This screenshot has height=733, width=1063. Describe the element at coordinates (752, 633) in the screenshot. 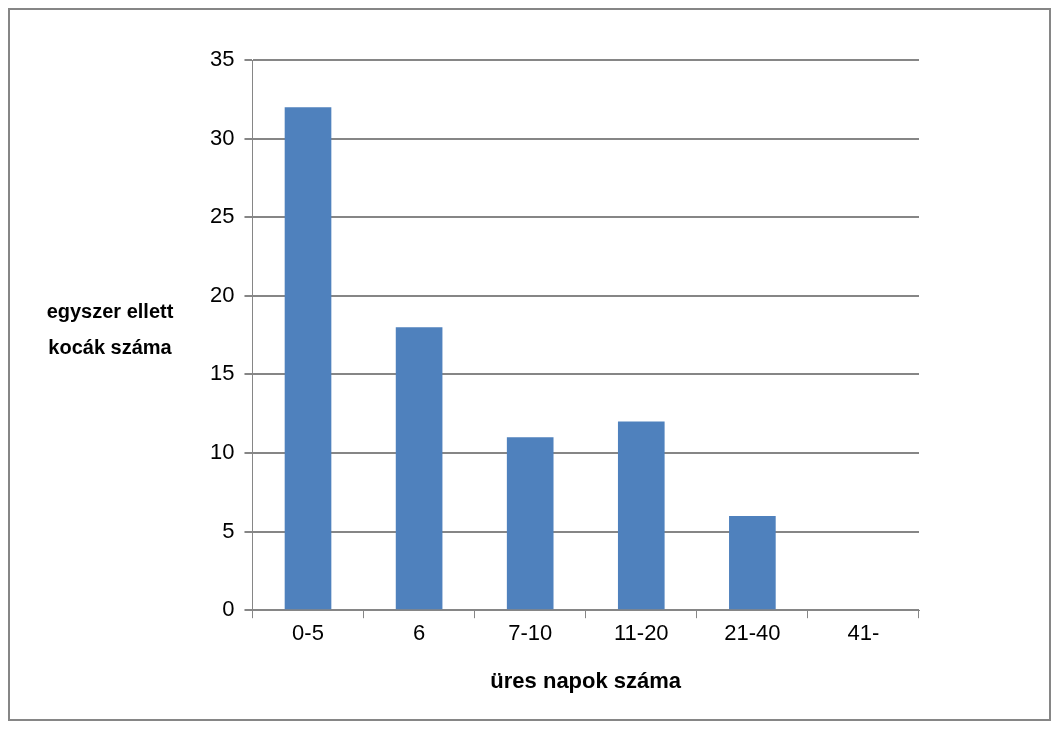

I see `x-tick-label: 21-40` at that location.